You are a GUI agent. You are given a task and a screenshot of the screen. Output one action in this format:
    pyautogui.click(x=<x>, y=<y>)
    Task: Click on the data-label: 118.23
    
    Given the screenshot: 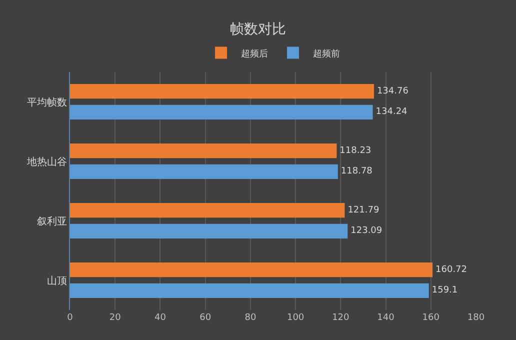 What is the action you would take?
    pyautogui.click(x=356, y=151)
    